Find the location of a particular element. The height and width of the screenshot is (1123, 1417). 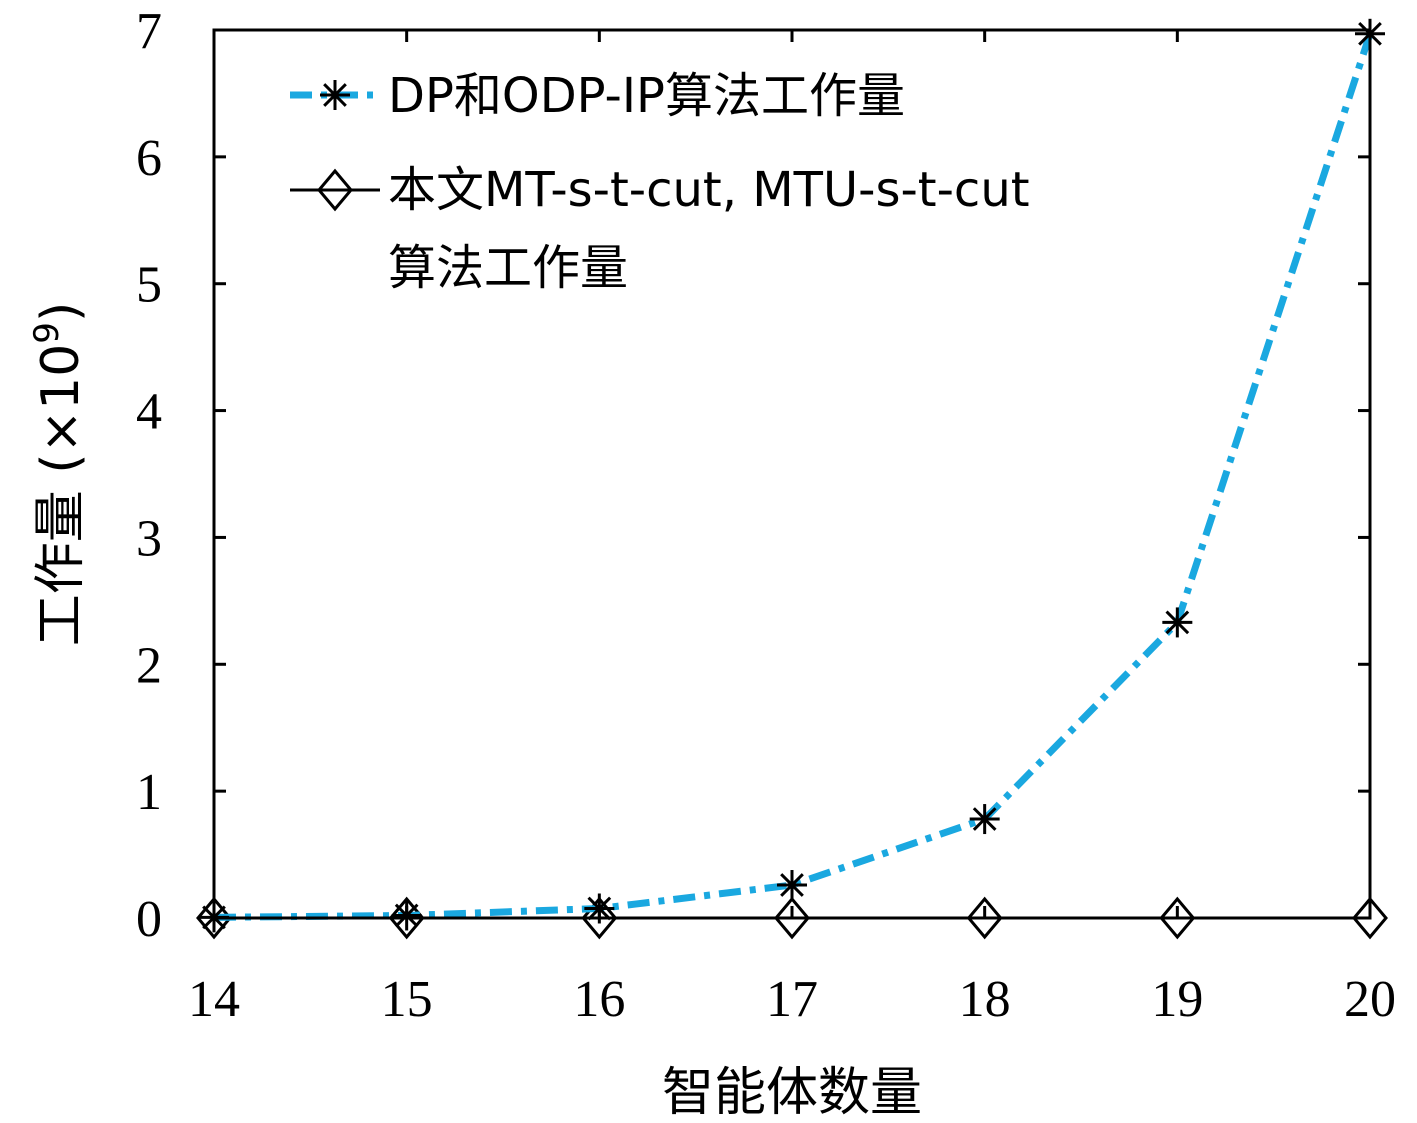

legend-marker-asterisk is located at coordinates (335, 95).